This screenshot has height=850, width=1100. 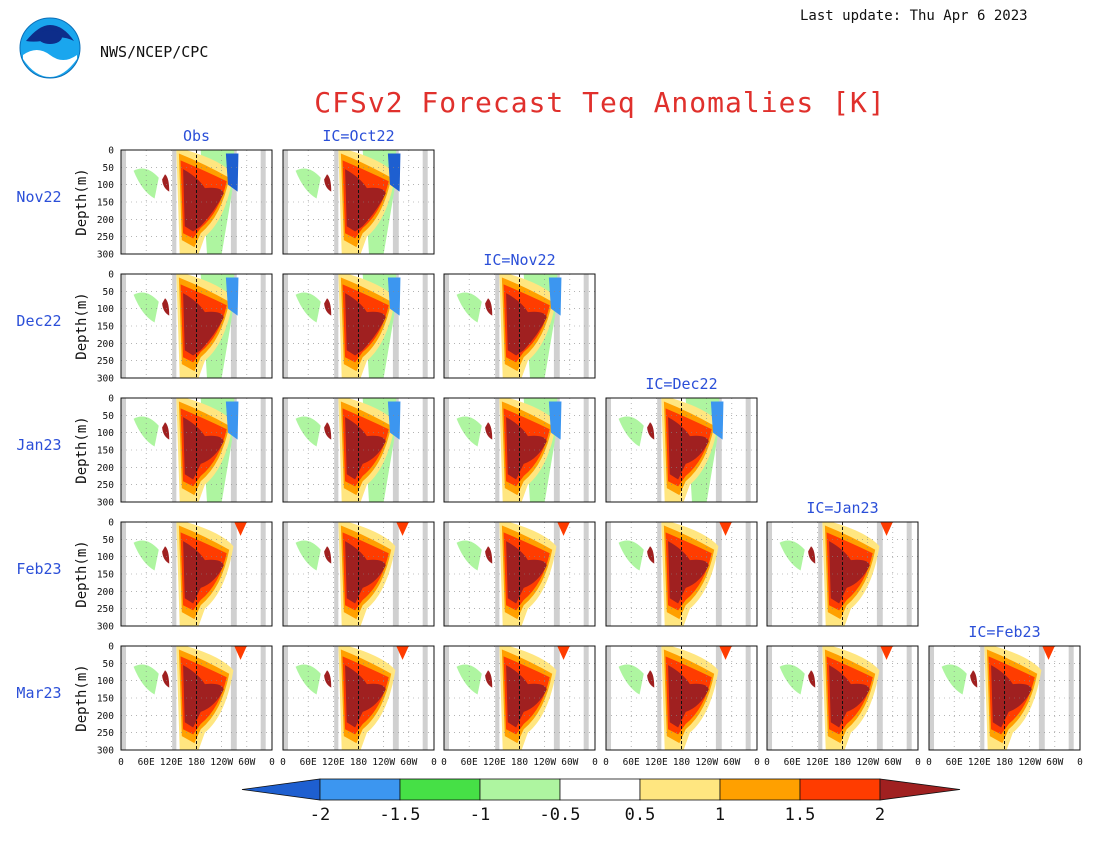 I want to click on row-label: Jan23, so click(x=38, y=445).